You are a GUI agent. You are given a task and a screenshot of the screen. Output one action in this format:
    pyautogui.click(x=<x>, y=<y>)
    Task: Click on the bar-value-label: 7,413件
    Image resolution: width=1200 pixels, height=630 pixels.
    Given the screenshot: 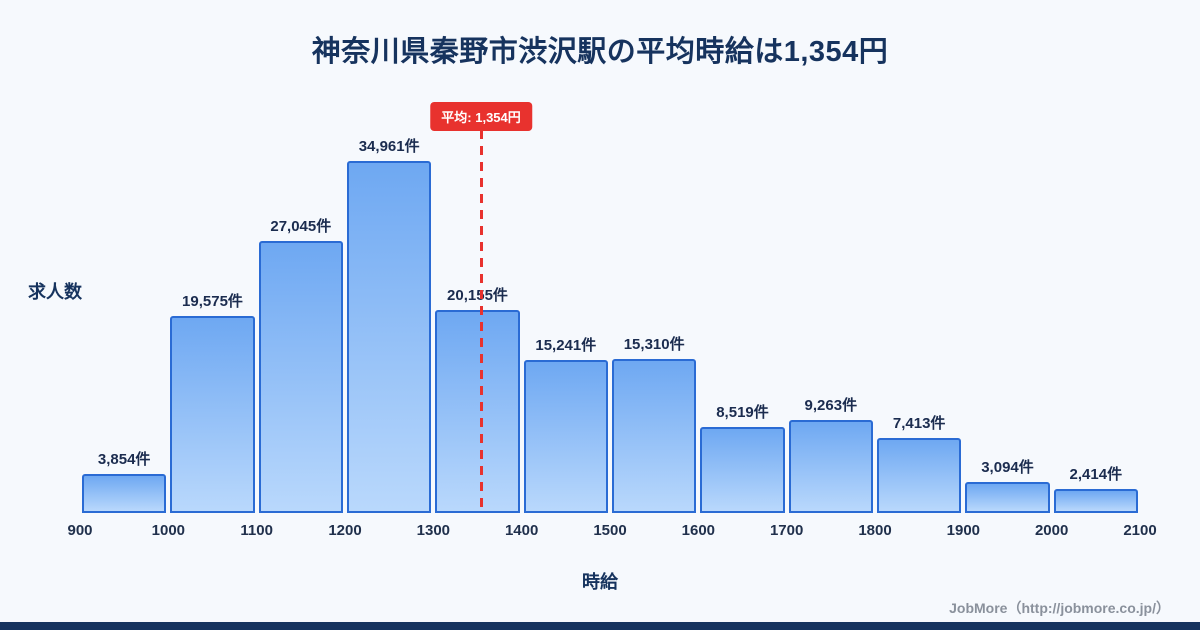 What is the action you would take?
    pyautogui.click(x=919, y=424)
    